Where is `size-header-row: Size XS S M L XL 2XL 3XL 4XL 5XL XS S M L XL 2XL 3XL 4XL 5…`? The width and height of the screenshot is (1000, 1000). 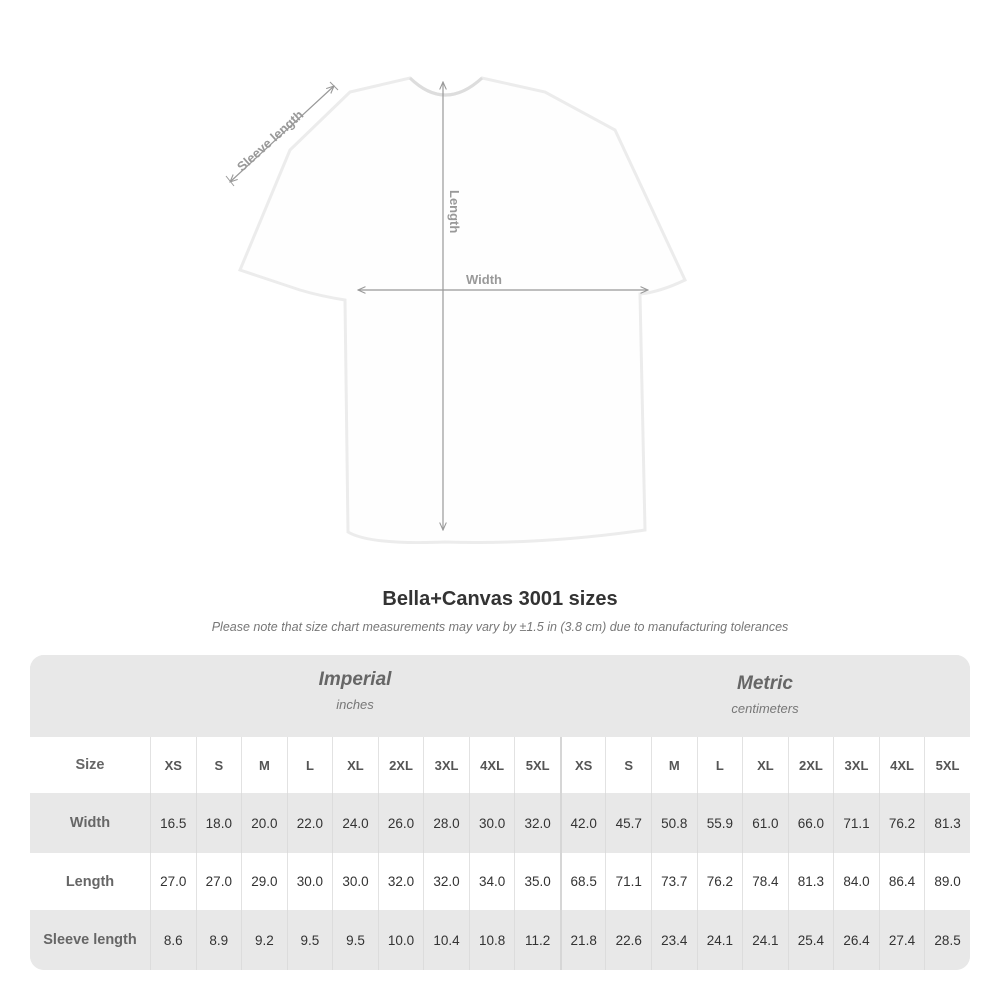
size-header-row: Size XS S M L XL 2XL 3XL 4XL 5XL XS S M L XL 2XL 3XL 4XL 5… is located at coordinates (500, 765).